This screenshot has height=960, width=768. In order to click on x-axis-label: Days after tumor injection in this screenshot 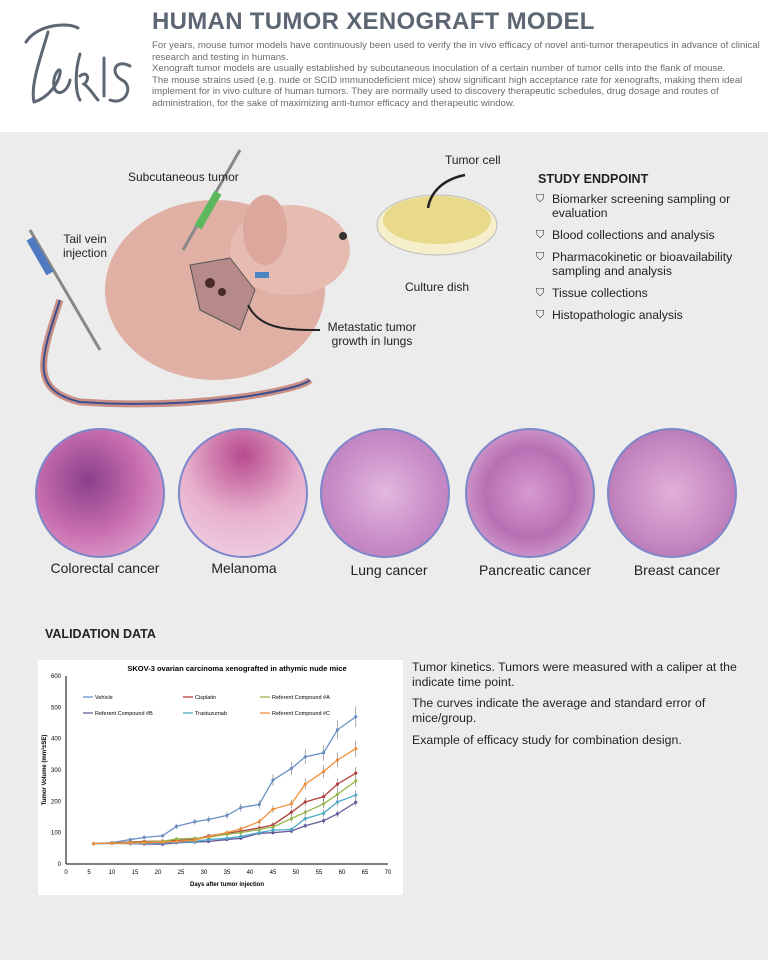, I will do `click(227, 885)`.